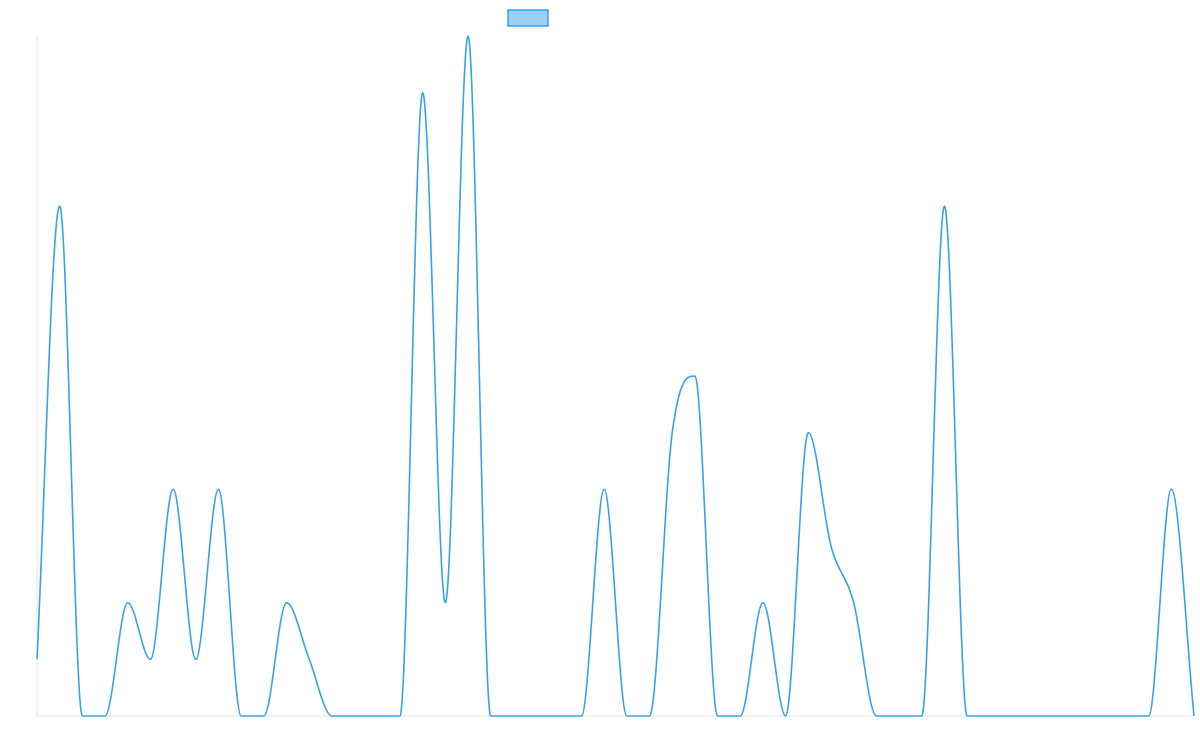  I want to click on legend-swatch, so click(528, 18).